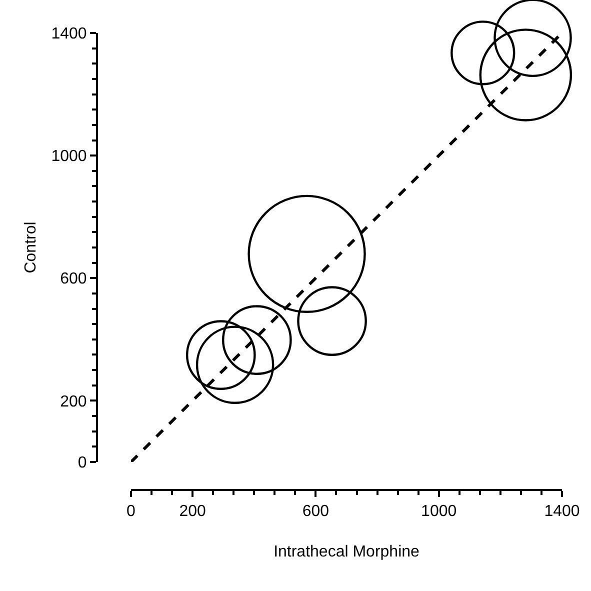 The height and width of the screenshot is (591, 591). I want to click on y-axis-title: Control, so click(31, 248).